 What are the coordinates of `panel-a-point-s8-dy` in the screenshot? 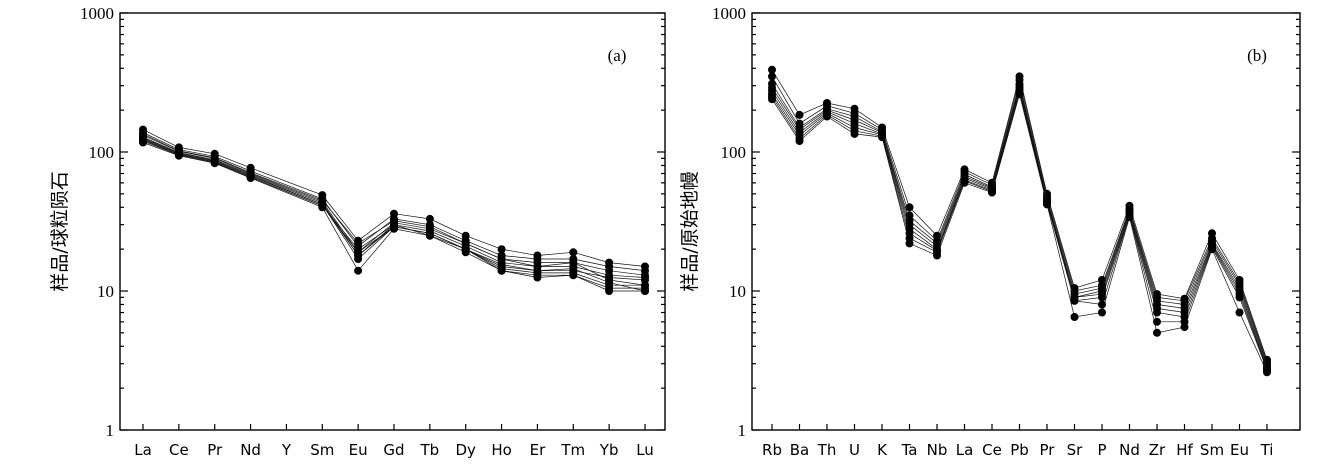 It's located at (465, 243).